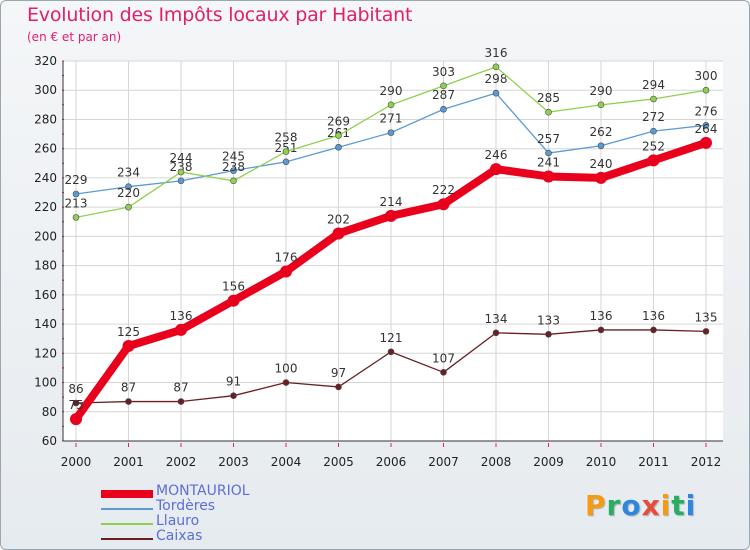 Image resolution: width=750 pixels, height=550 pixels. I want to click on data-label-montauriol: 136, so click(181, 316).